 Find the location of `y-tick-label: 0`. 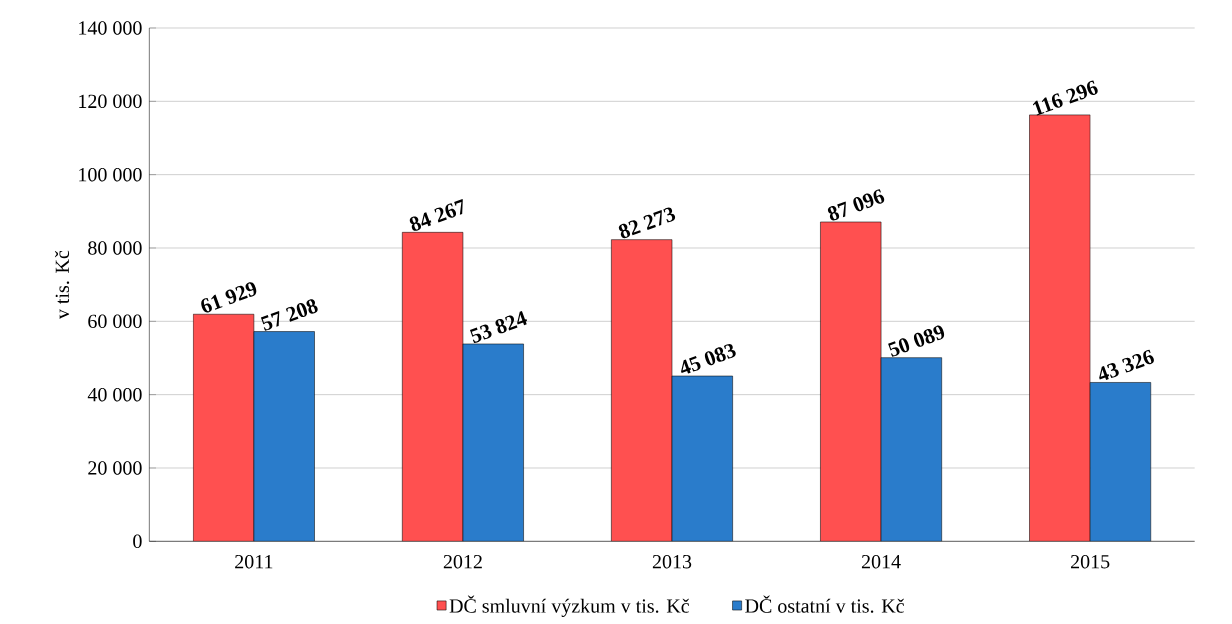

y-tick-label: 0 is located at coordinates (137, 541).